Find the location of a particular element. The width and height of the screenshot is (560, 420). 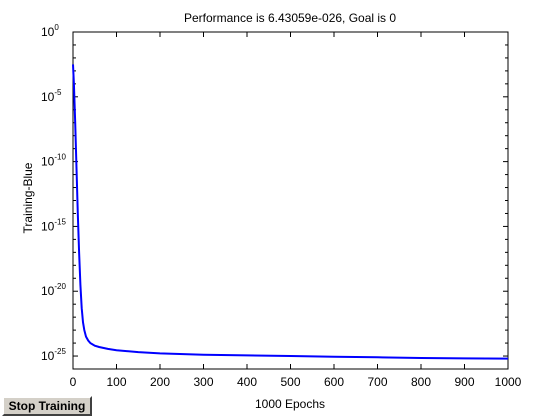

x-tick-label: 700 is located at coordinates (377, 382).